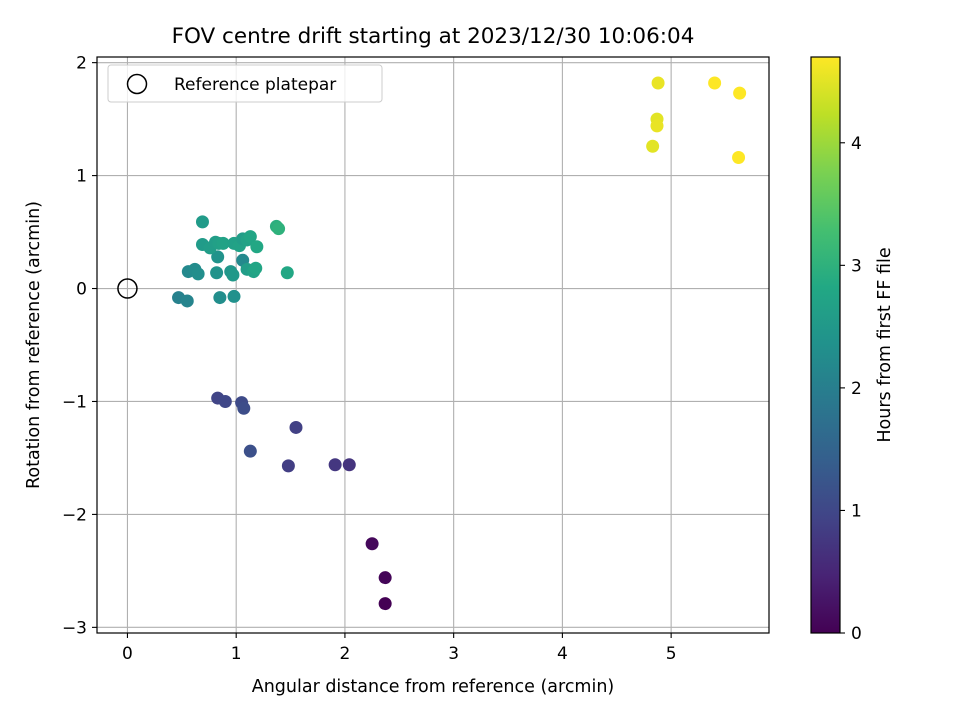 This screenshot has width=960, height=720. I want to click on y-axis-ticks: −3 −2 −1 0 1 2, so click(79, 346).